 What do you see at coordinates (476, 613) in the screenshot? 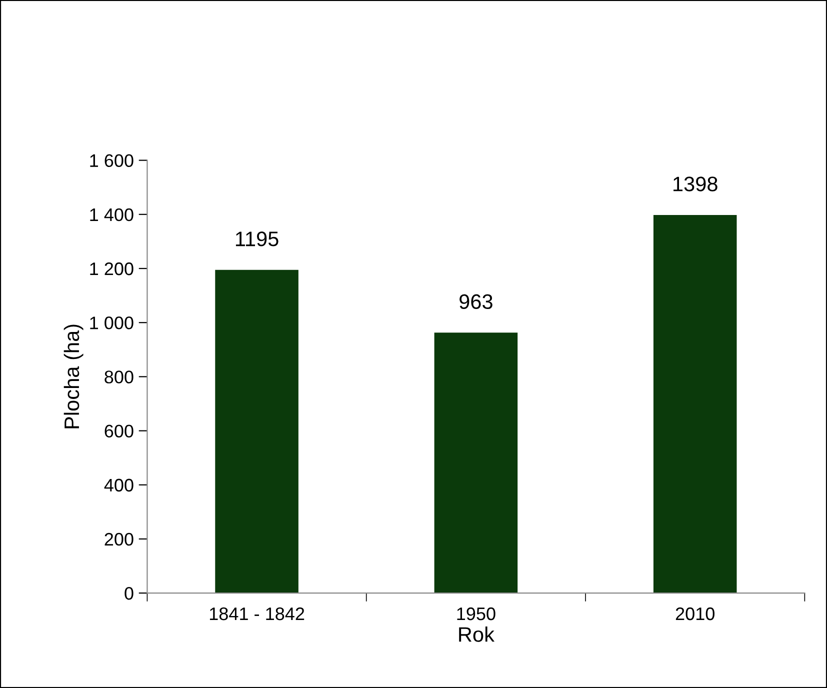
I see `x-tick-label: 1950` at bounding box center [476, 613].